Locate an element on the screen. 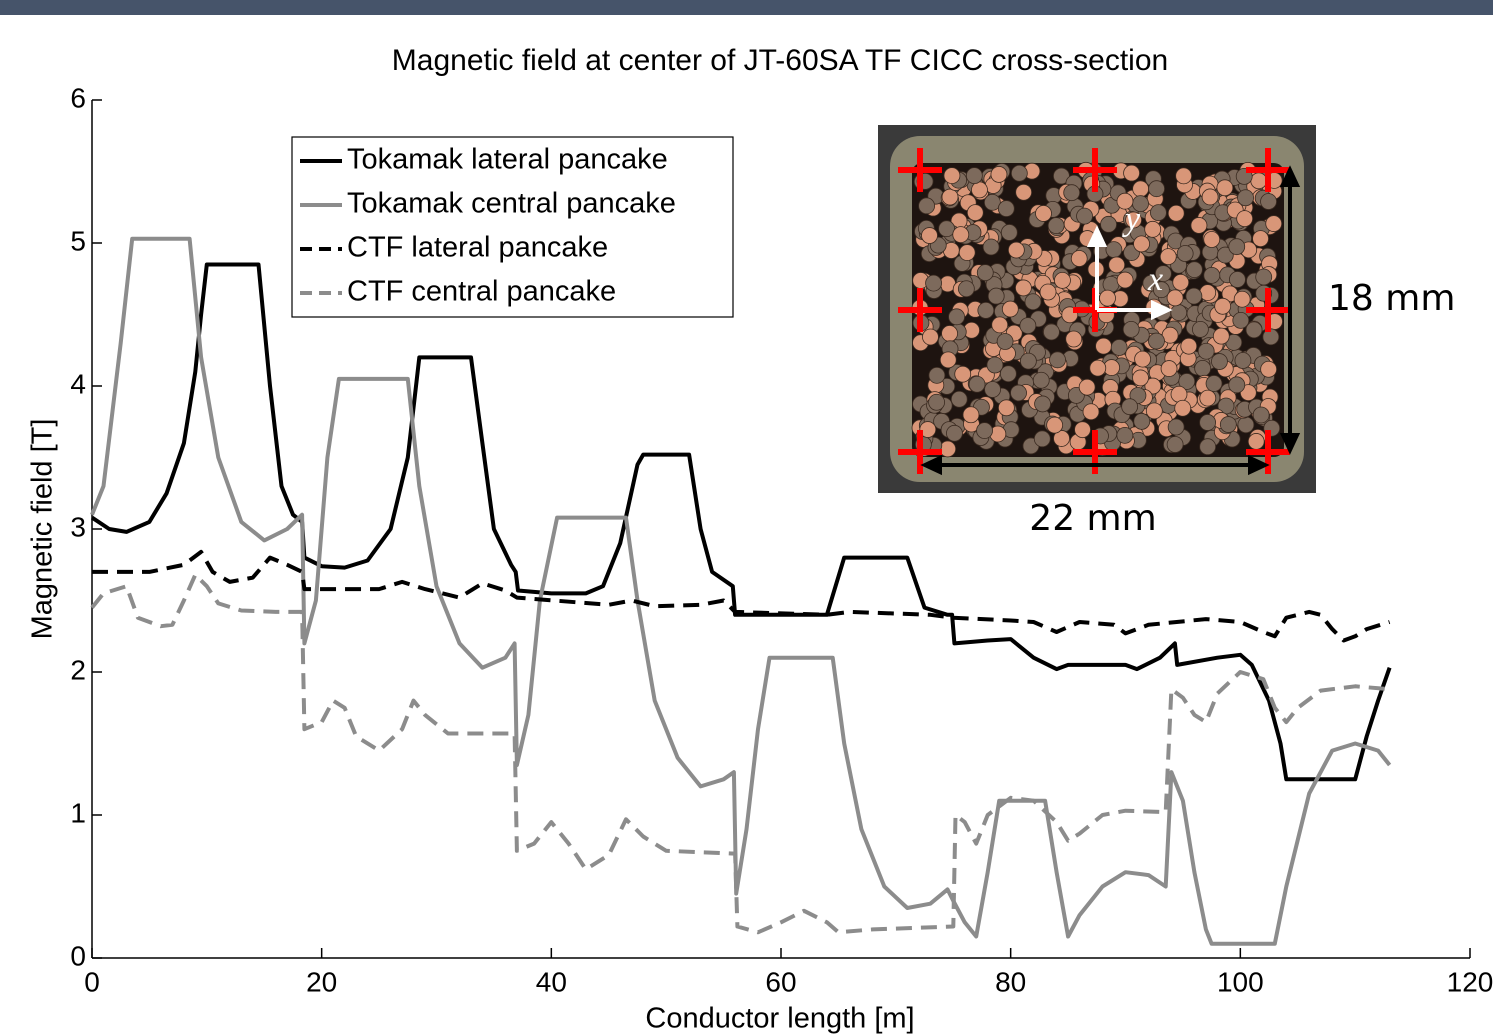  inset-x-label: x is located at coordinates (1155, 279).